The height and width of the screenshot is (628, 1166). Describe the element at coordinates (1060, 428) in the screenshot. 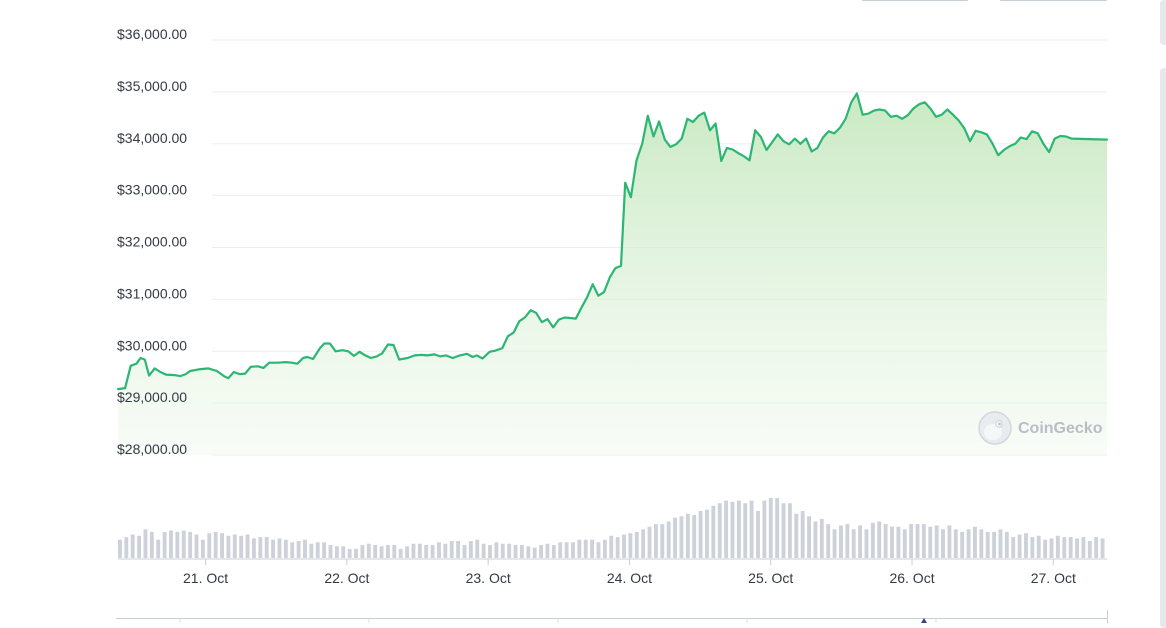

I see `watermark-text: CoinGecko` at that location.